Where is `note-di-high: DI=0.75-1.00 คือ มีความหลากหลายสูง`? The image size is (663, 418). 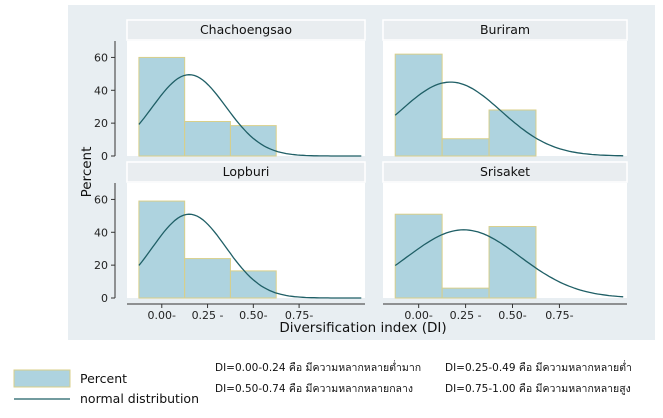
note-di-high: DI=0.75-1.00 คือ มีความหลากหลายสูง is located at coordinates (538, 388).